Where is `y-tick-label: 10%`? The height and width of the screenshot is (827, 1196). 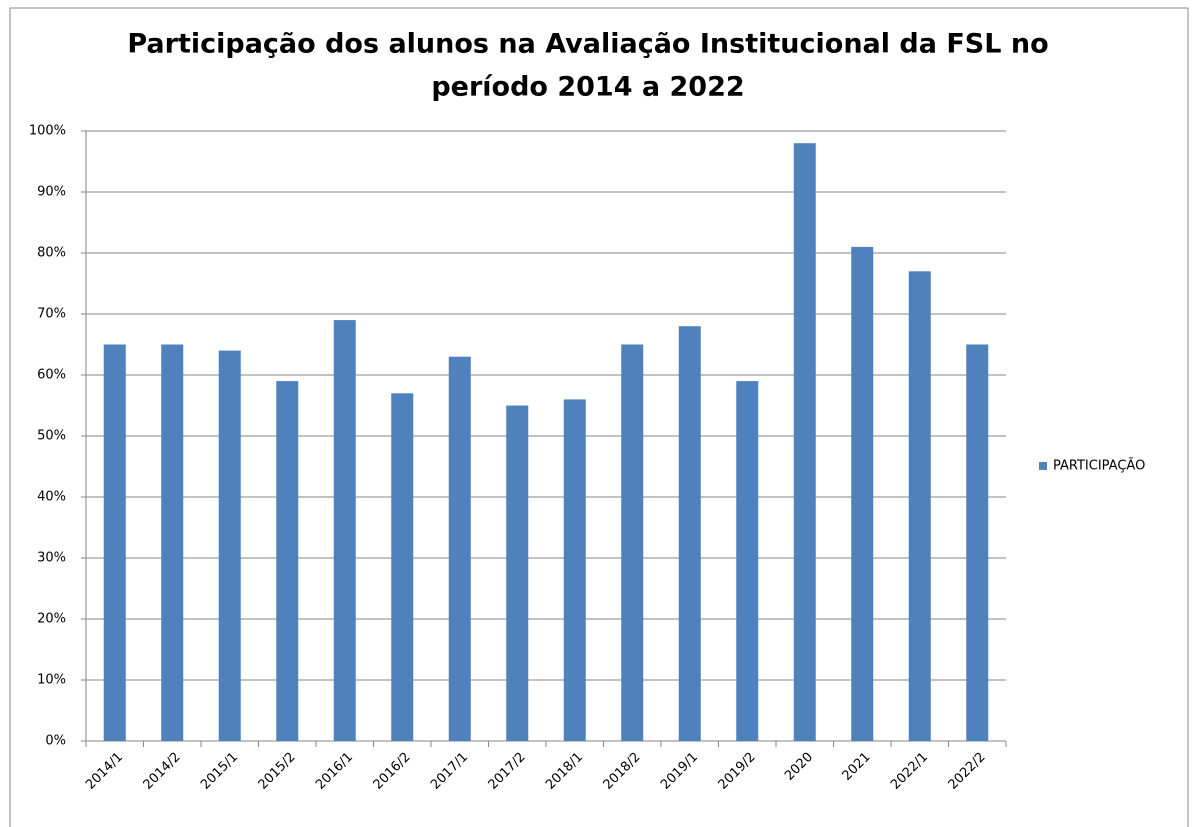 y-tick-label: 10% is located at coordinates (51, 680).